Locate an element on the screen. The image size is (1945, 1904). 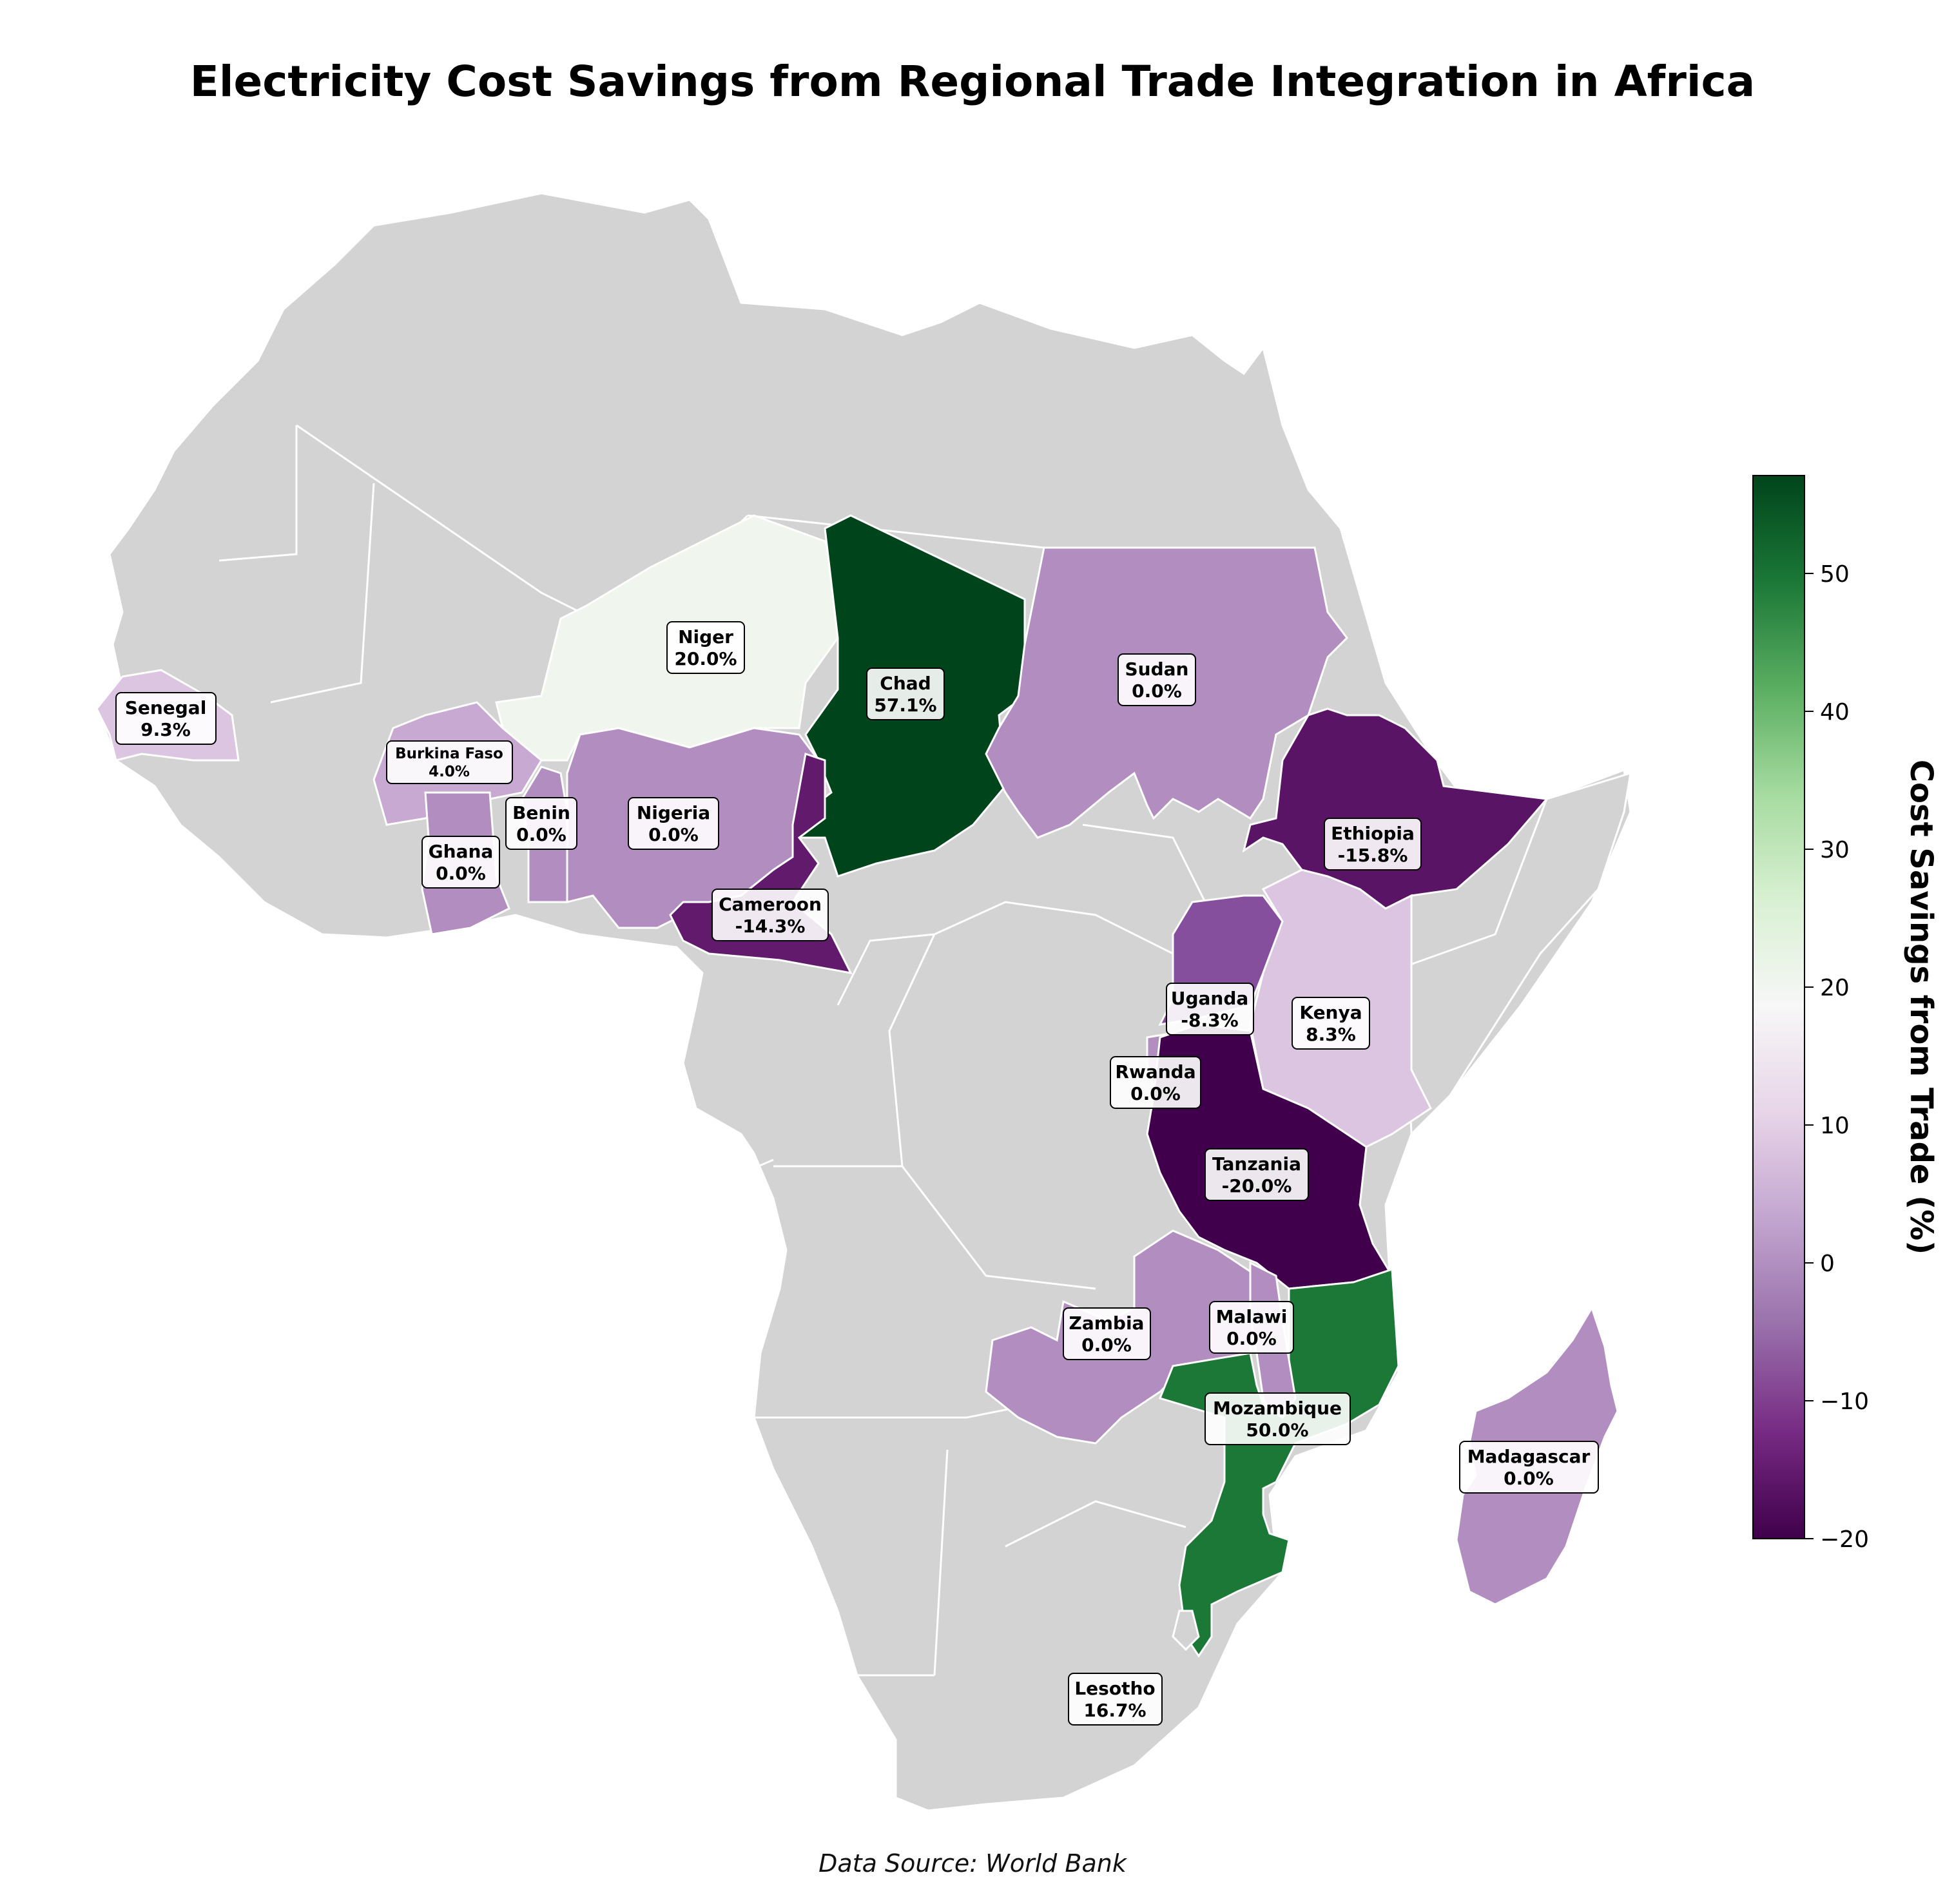
label-ghana-value: 0.0% is located at coordinates (461, 873).